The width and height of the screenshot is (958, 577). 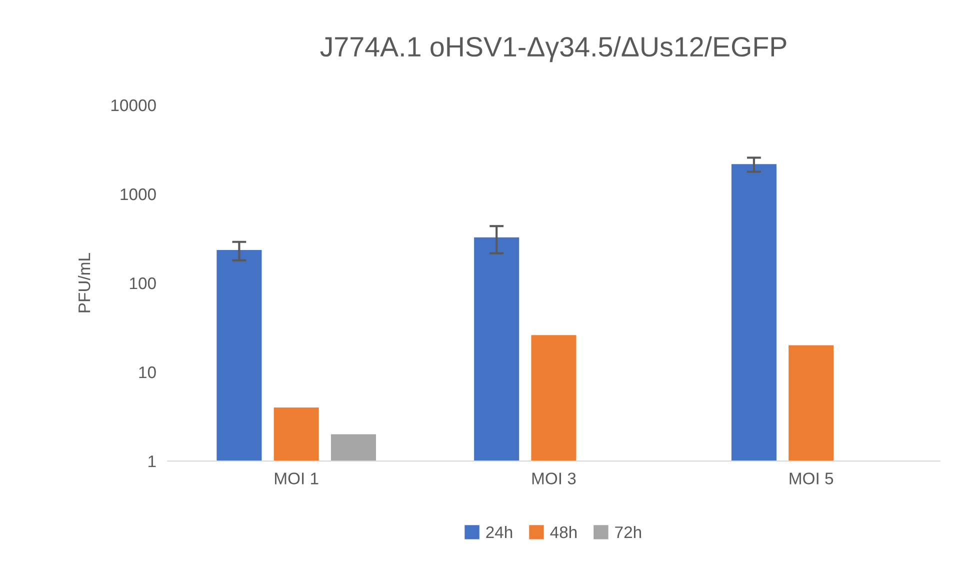 What do you see at coordinates (499, 532) in the screenshot?
I see `legend-label: 24h` at bounding box center [499, 532].